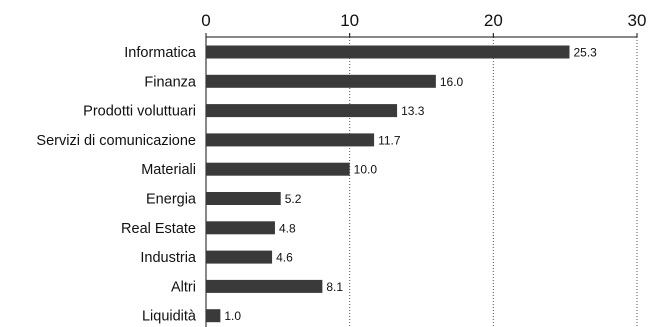 The height and width of the screenshot is (327, 651). What do you see at coordinates (389, 140) in the screenshot?
I see `value-label: 11.7` at bounding box center [389, 140].